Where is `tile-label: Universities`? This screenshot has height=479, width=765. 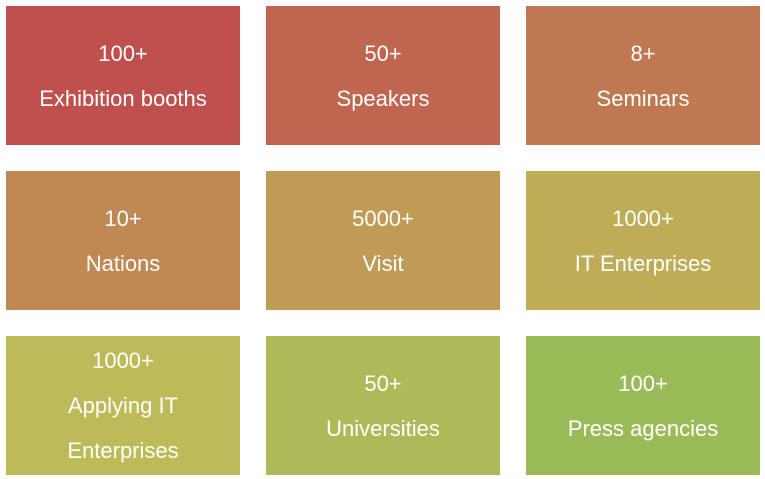 tile-label: Universities is located at coordinates (383, 428).